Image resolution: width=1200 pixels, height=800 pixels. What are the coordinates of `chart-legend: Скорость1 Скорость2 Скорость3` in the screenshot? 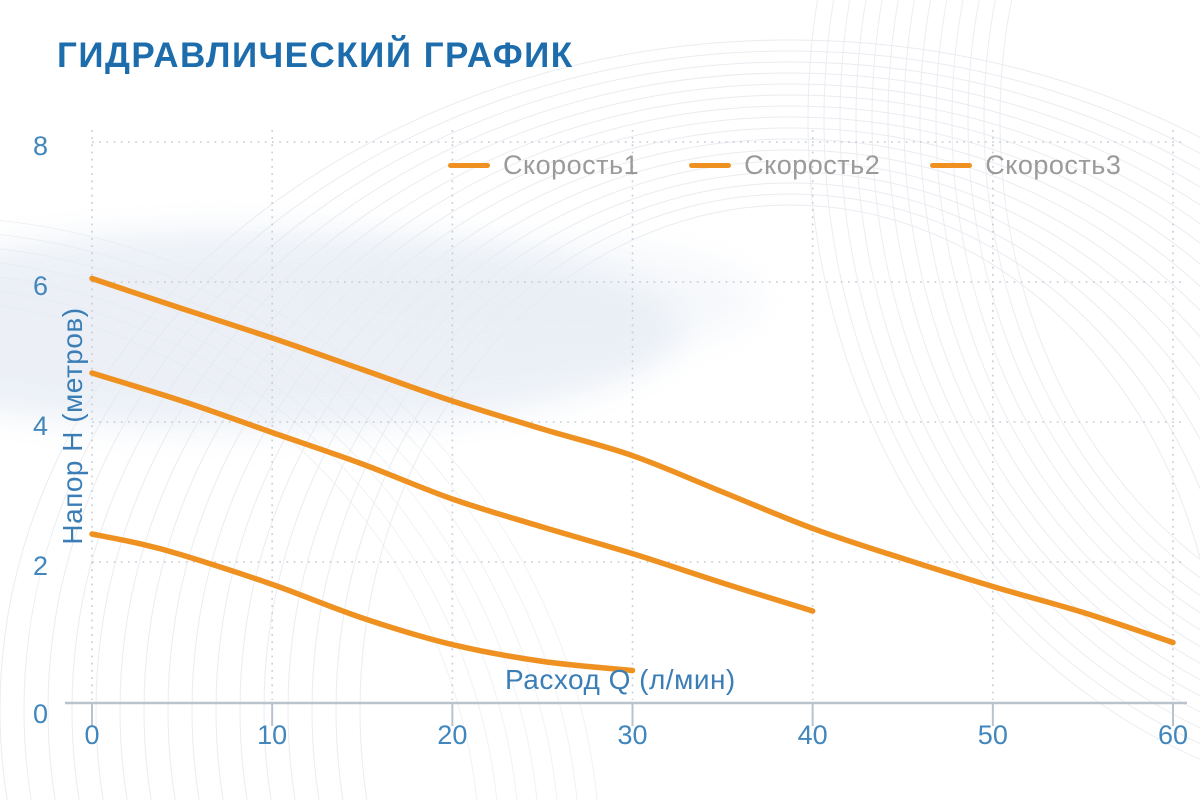 It's located at (784, 165).